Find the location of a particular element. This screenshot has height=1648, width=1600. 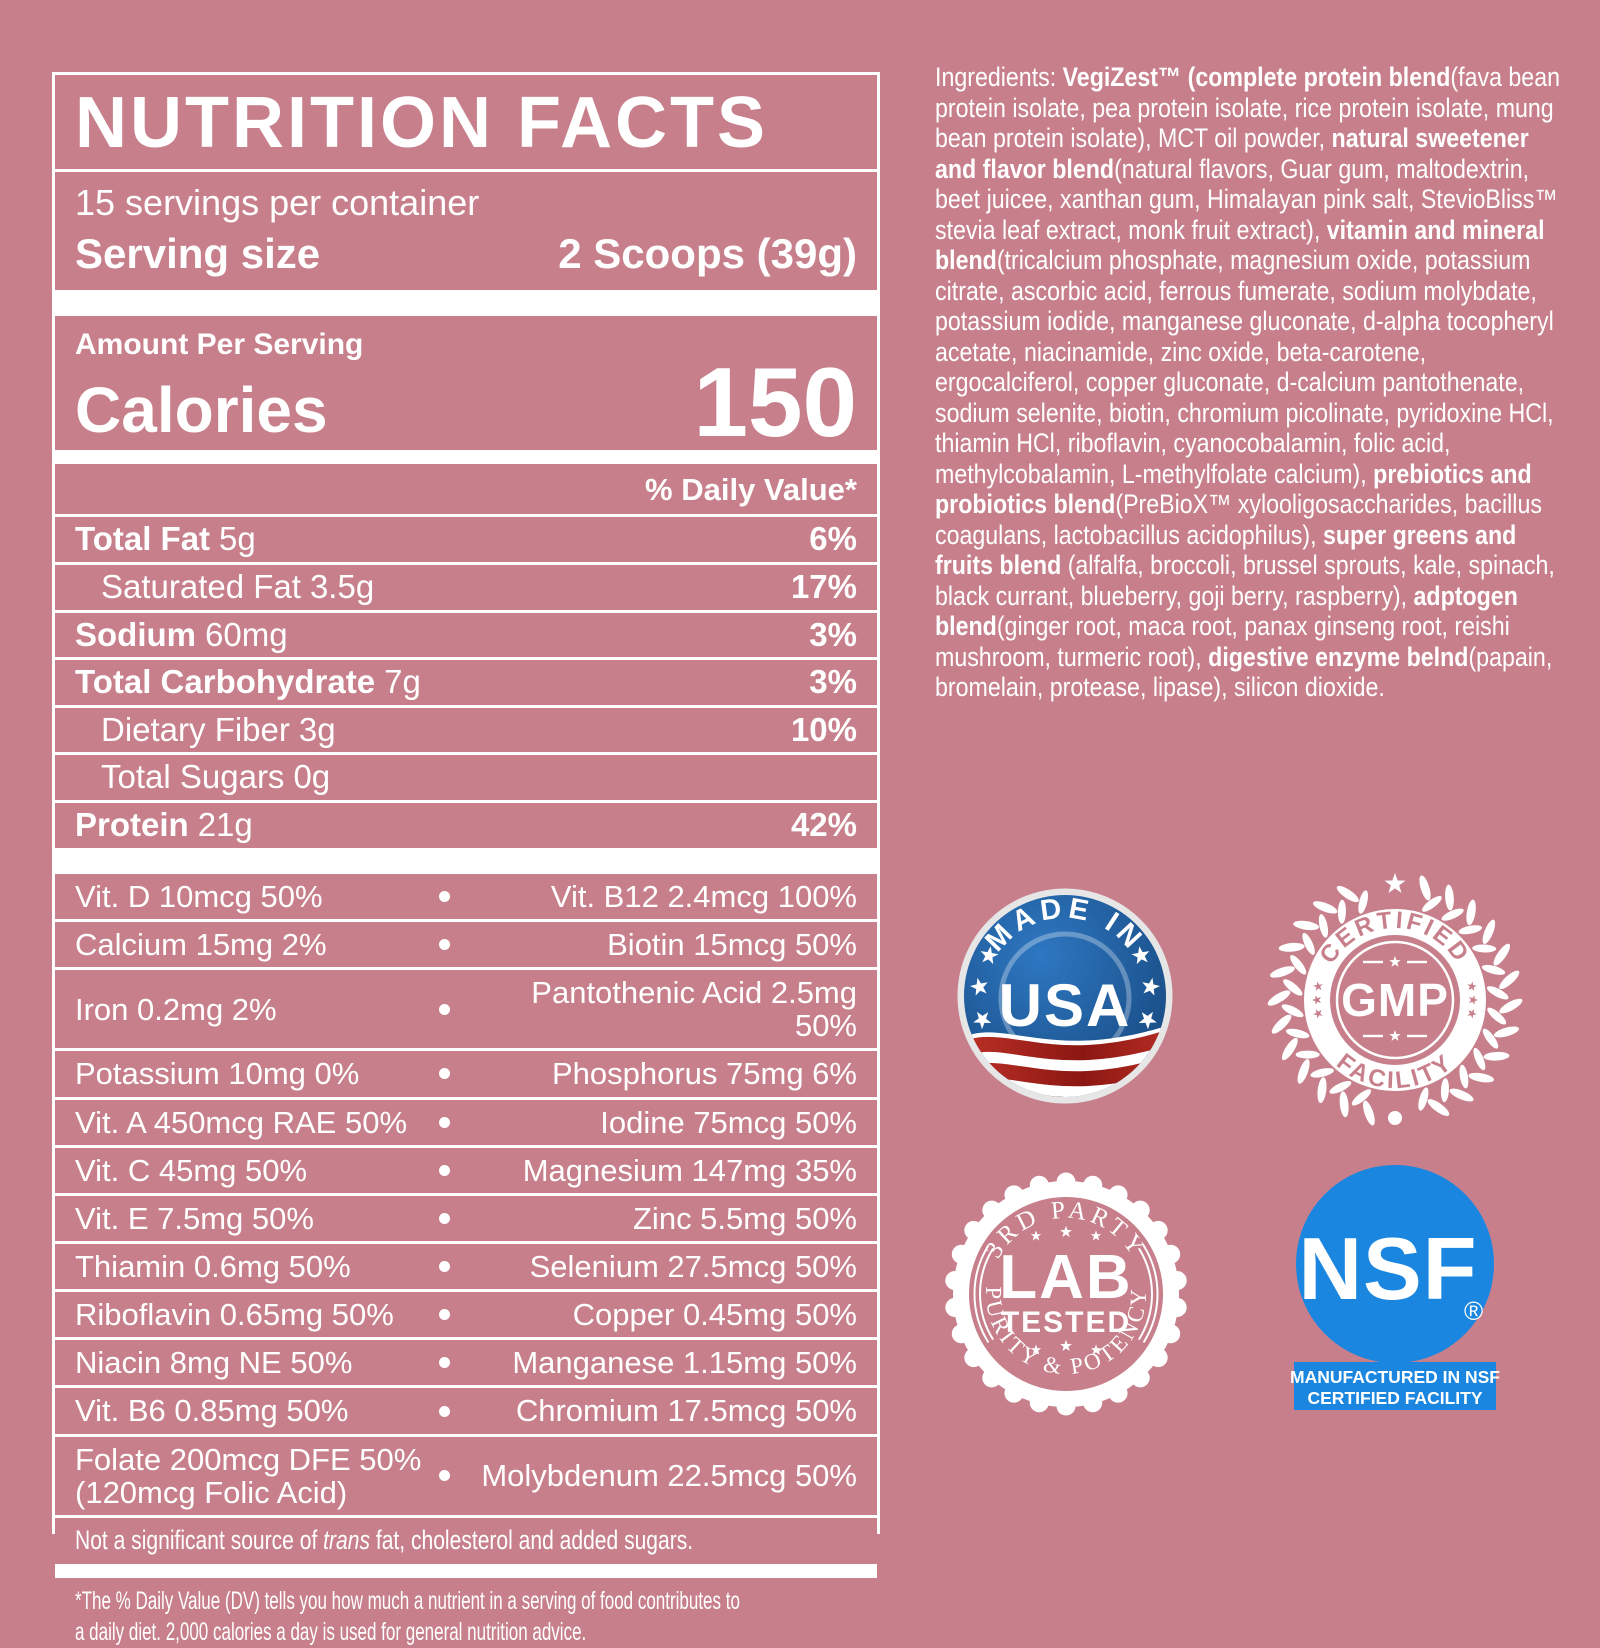

nutrient-name: Total Carbohydrate is located at coordinates (225, 682).